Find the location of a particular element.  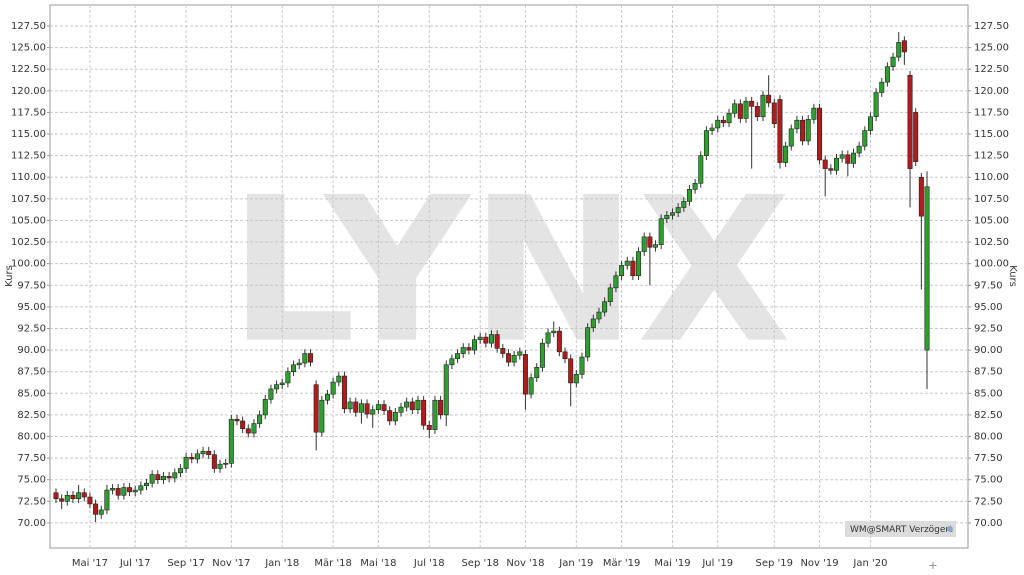

x-tick-label: Mär '19 is located at coordinates (622, 563).